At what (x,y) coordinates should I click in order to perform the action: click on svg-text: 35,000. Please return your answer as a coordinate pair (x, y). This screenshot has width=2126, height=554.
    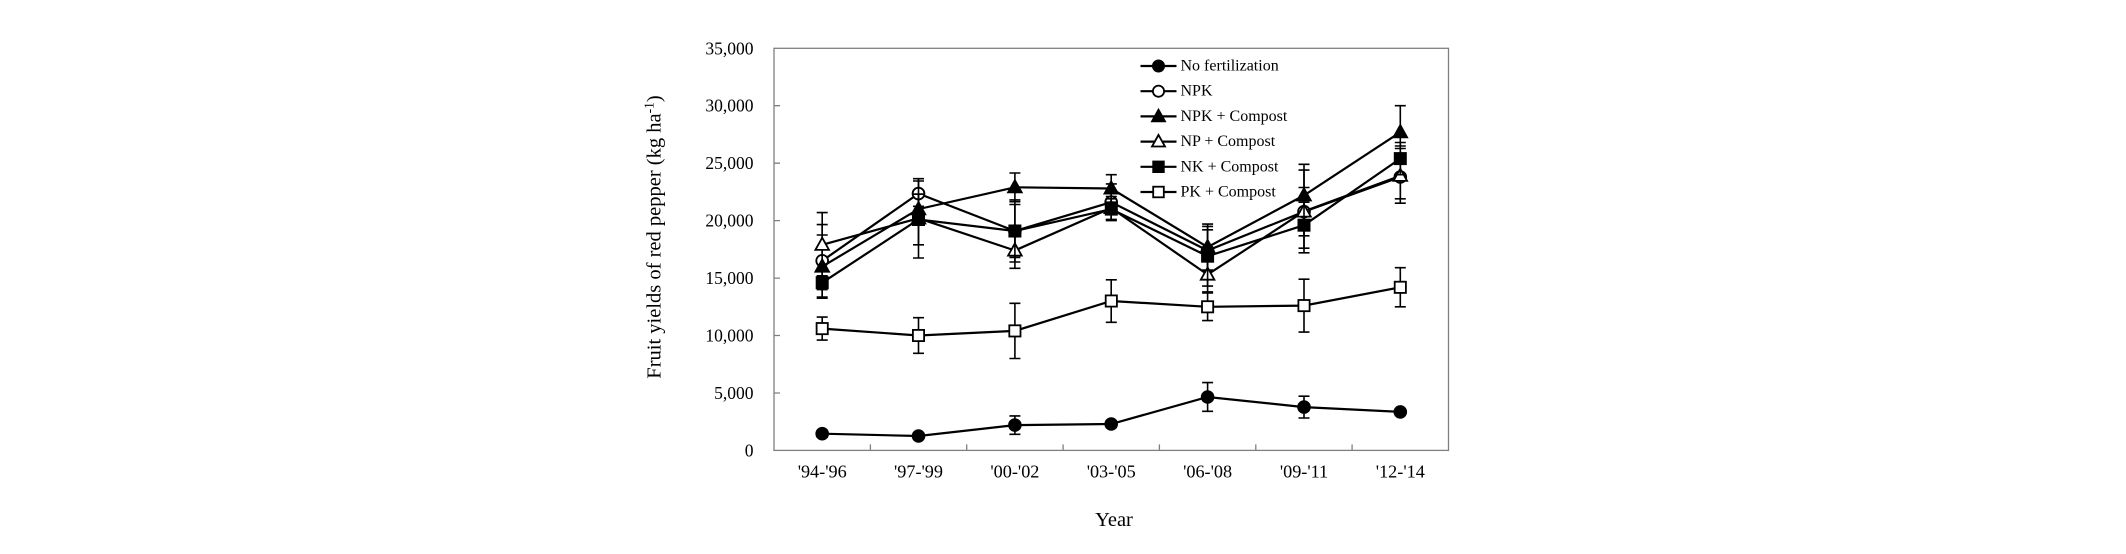
    Looking at the image, I should click on (729, 48).